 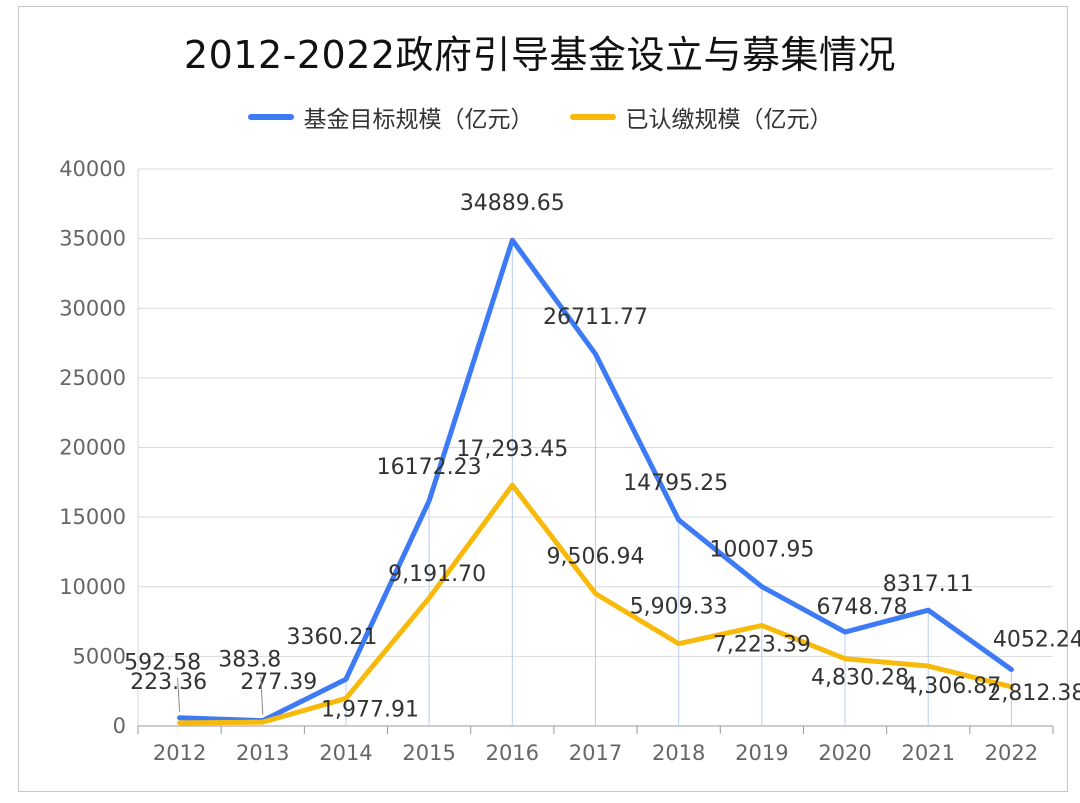 What do you see at coordinates (729, 120) in the screenshot?
I see `legend-label-subscribed: 已认缴规模（亿元）` at bounding box center [729, 120].